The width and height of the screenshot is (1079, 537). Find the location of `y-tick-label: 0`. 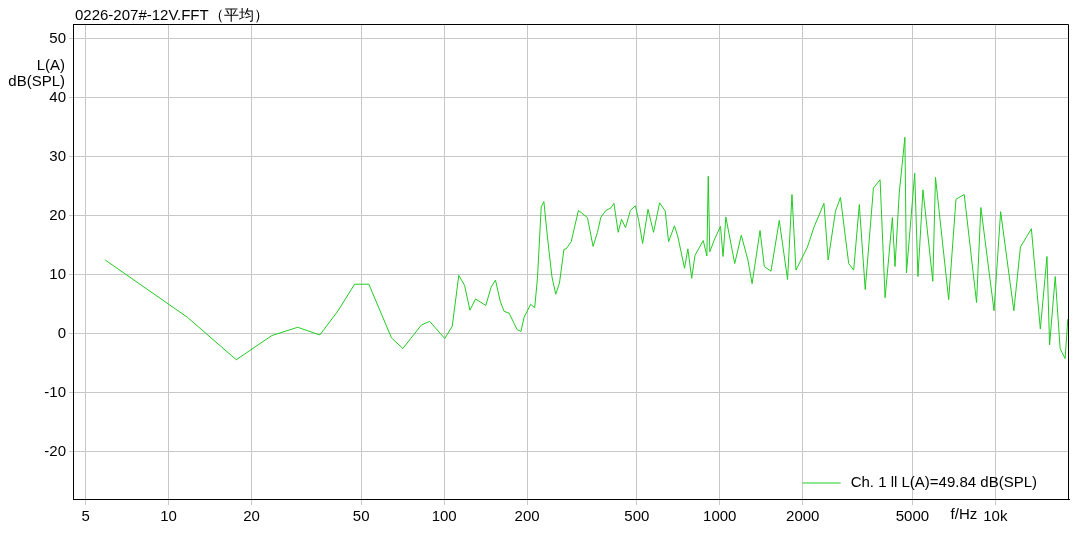

y-tick-label: 0 is located at coordinates (61, 332).